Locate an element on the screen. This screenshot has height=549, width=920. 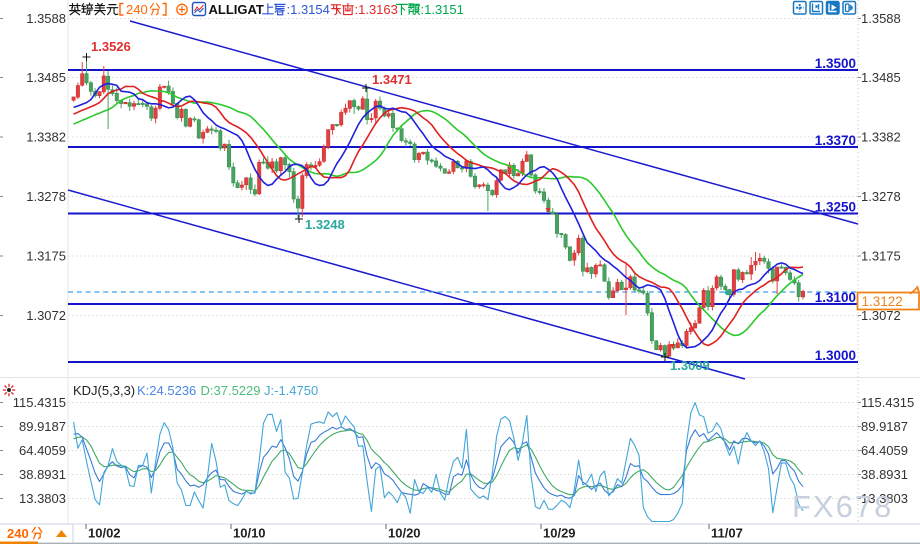
svg-text: 1.3072 is located at coordinates (46, 315).